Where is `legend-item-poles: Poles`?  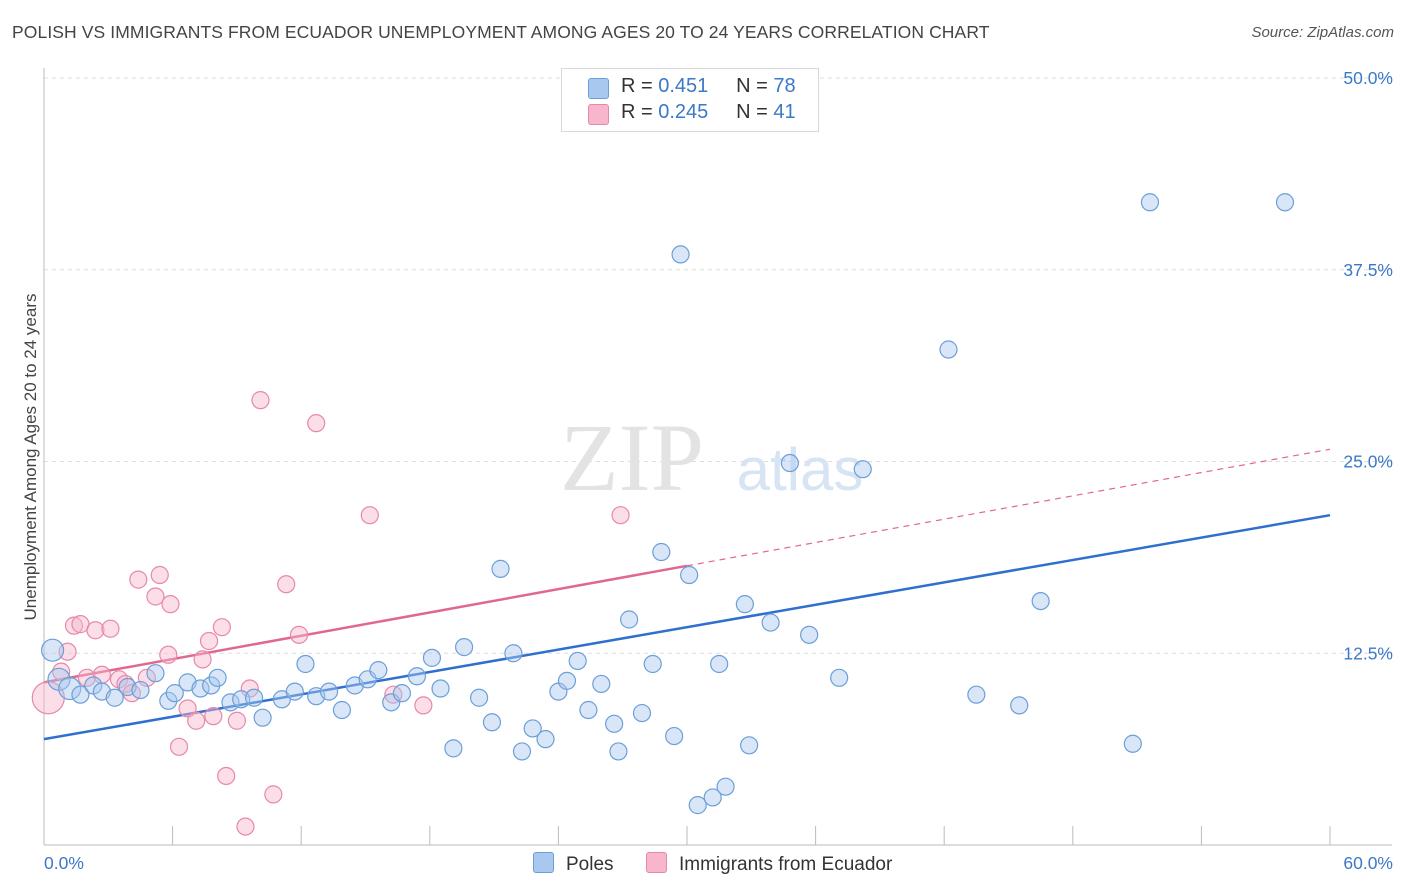
legend-item-poles: Poles is located at coordinates (573, 864).